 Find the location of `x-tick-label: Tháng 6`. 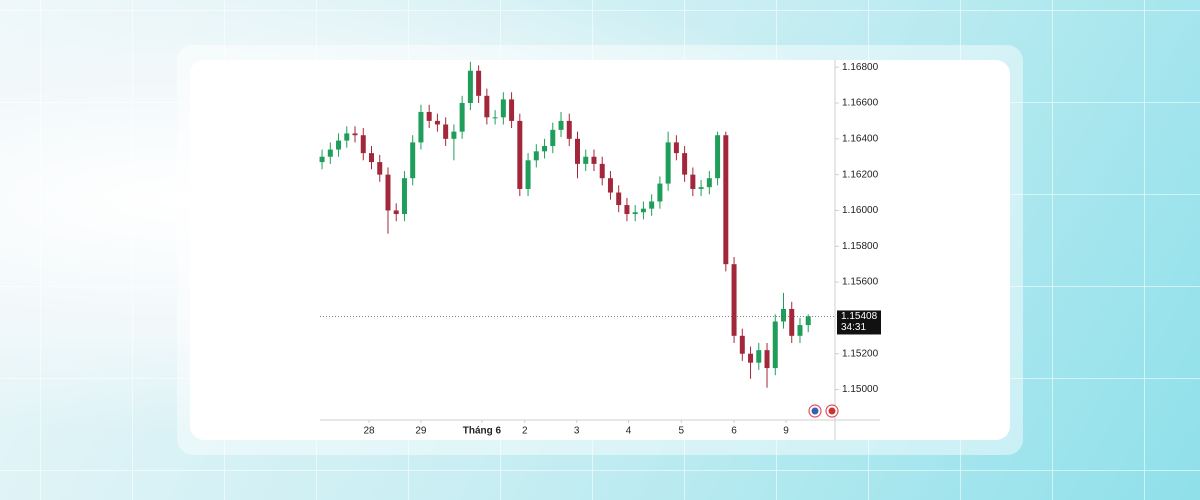

x-tick-label: Tháng 6 is located at coordinates (482, 431).